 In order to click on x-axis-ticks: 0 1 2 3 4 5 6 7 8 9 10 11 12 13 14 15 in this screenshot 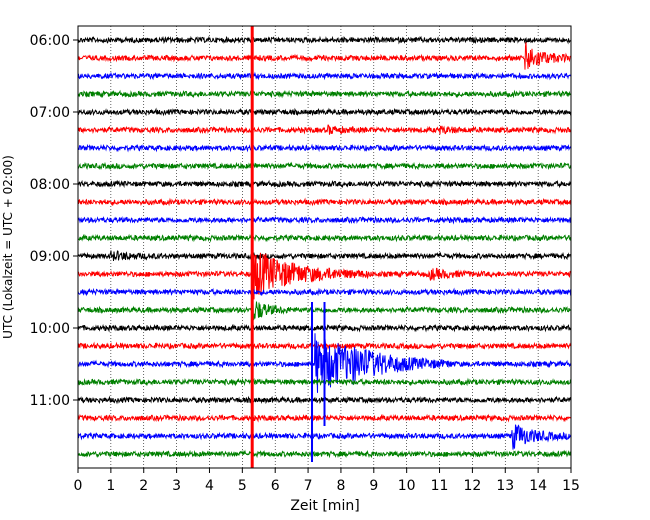, I will do `click(327, 481)`.